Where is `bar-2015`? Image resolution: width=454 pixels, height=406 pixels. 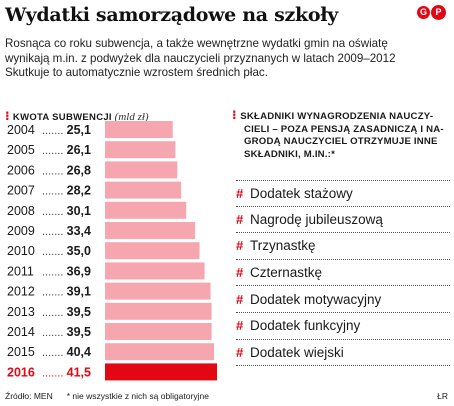 bar-2015 is located at coordinates (159, 352).